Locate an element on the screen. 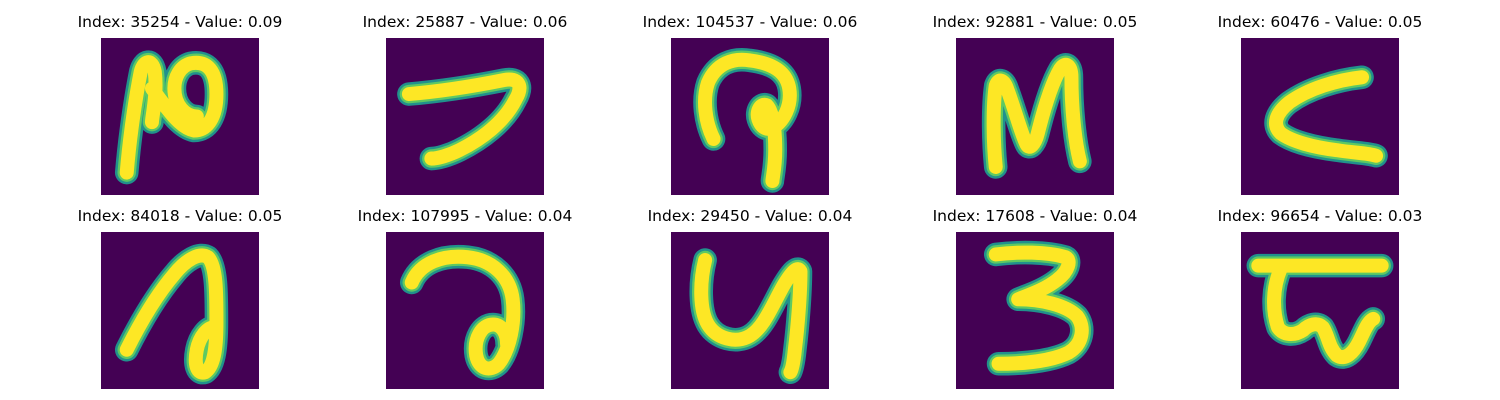 The image size is (1500, 400). panel-title: Index: 17608 - Value: 0.04 is located at coordinates (1035, 216).